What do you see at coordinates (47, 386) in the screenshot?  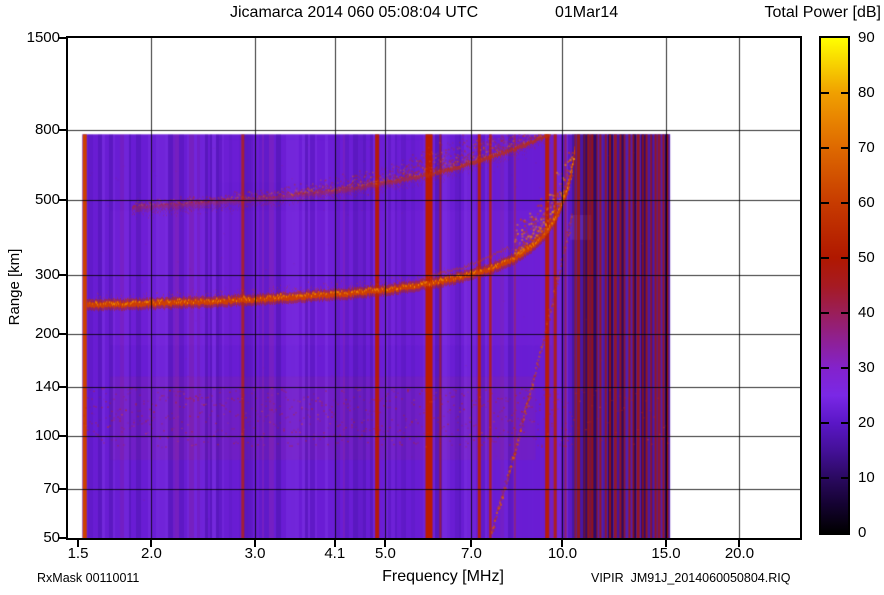 I see `y-tick-label: 140` at bounding box center [47, 386].